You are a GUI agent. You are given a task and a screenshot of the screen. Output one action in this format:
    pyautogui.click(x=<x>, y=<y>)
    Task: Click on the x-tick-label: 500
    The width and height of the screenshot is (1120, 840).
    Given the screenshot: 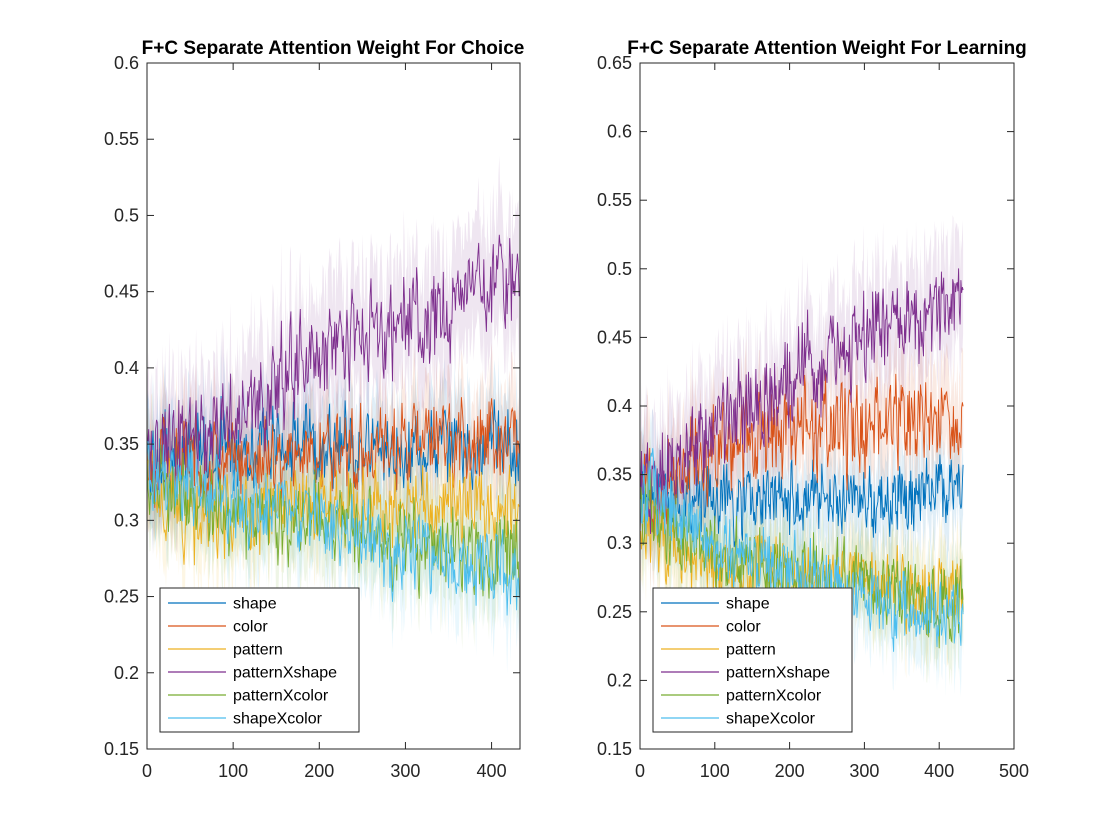 What is the action you would take?
    pyautogui.click(x=1014, y=771)
    